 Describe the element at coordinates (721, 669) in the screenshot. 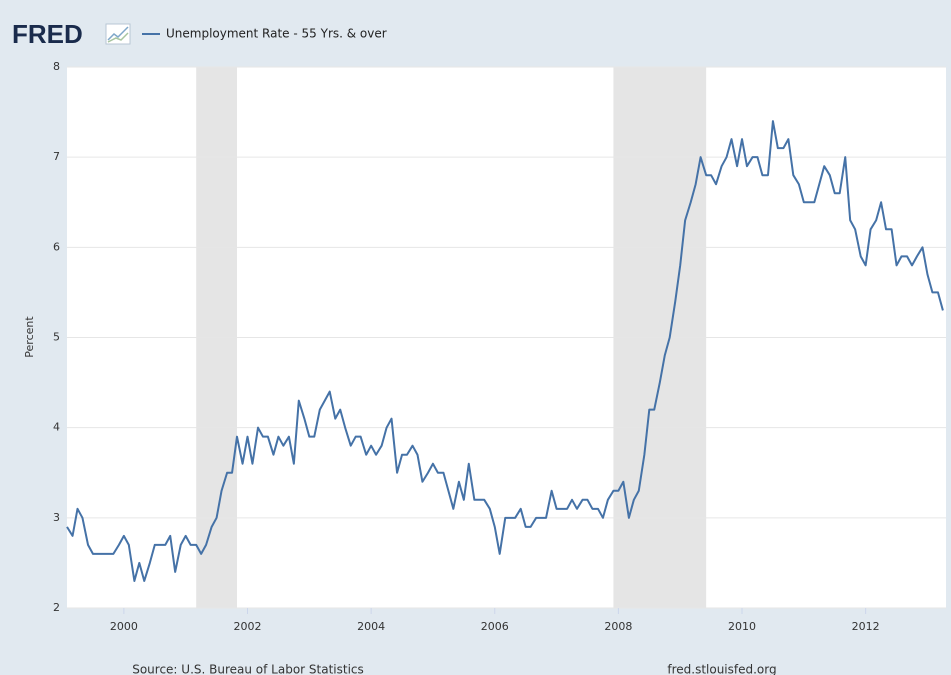

I see `site: fred.stlouisfed.org` at that location.